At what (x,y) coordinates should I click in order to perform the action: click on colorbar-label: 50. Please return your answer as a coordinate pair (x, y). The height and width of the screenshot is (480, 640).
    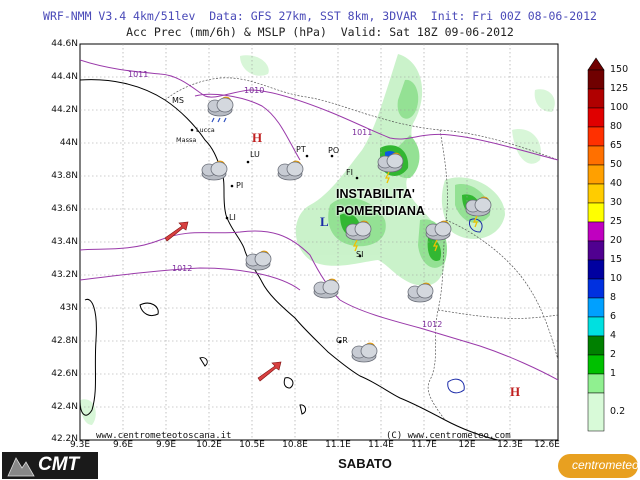
    Looking at the image, I should click on (616, 164).